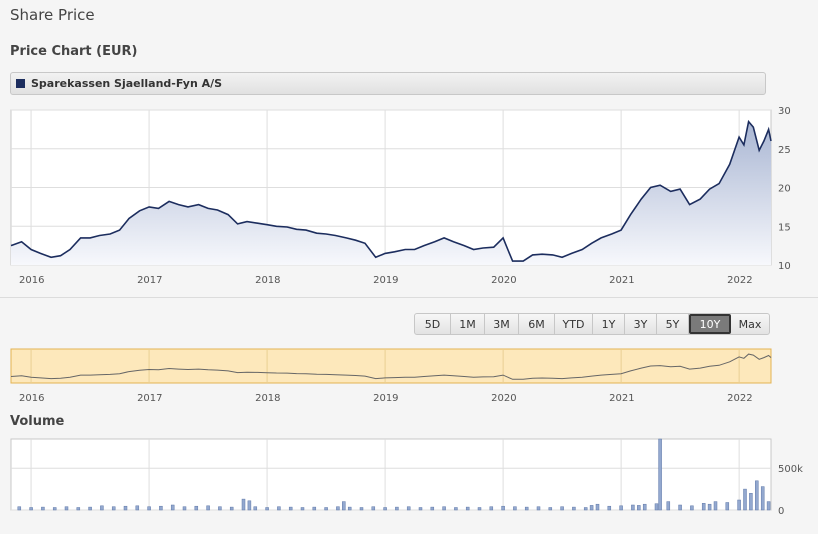 Image resolution: width=818 pixels, height=534 pixels. Describe the element at coordinates (388, 83) in the screenshot. I see `legend: Sparekassen Sjaelland-Fyn A/S` at that location.